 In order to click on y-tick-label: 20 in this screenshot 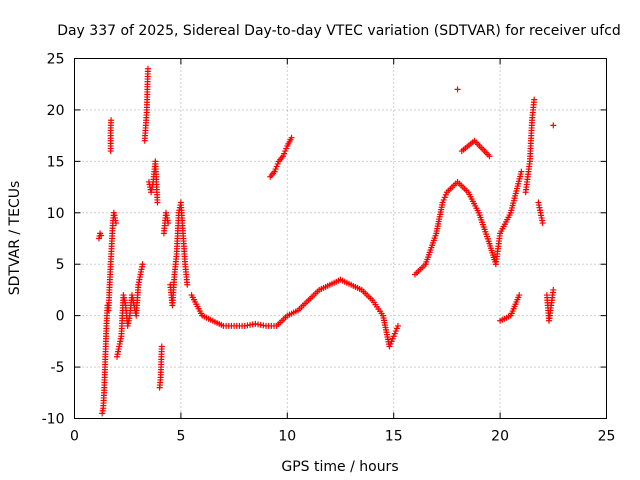, I will do `click(56, 111)`.